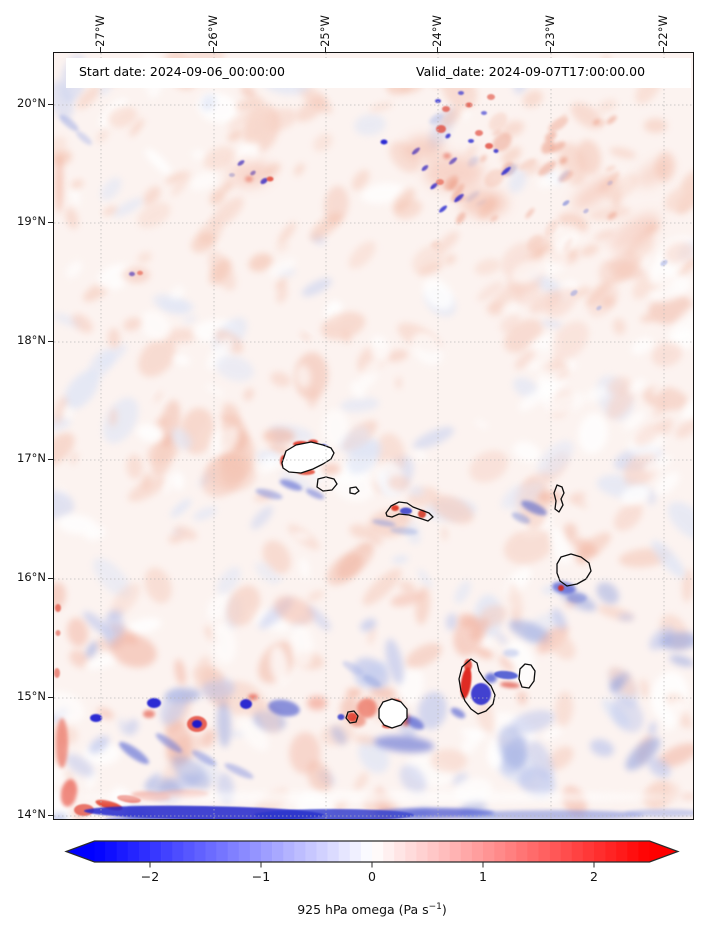  I want to click on island-outline-sal, so click(559, 498).